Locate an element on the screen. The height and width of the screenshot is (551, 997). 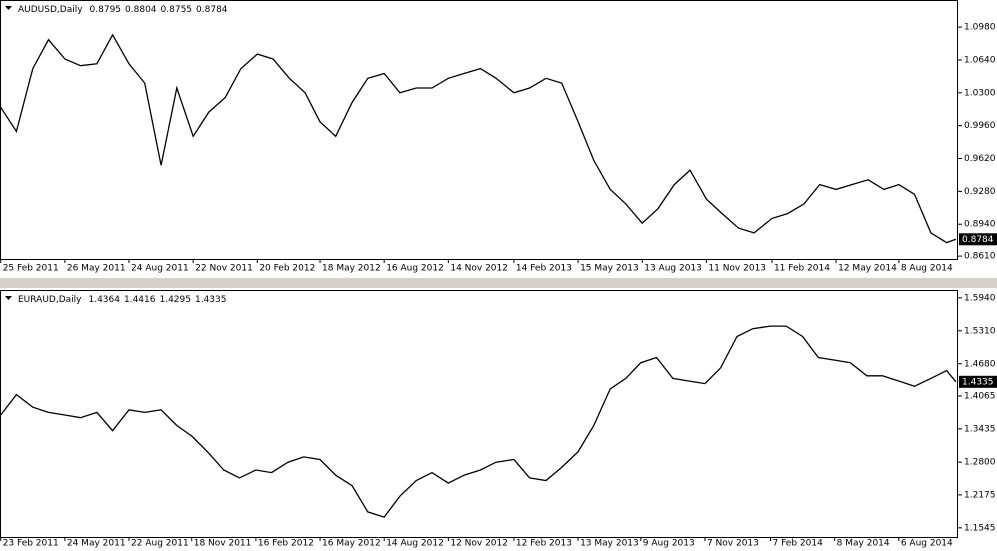
x-tick-label: 14 Feb 2013 is located at coordinates (544, 269).